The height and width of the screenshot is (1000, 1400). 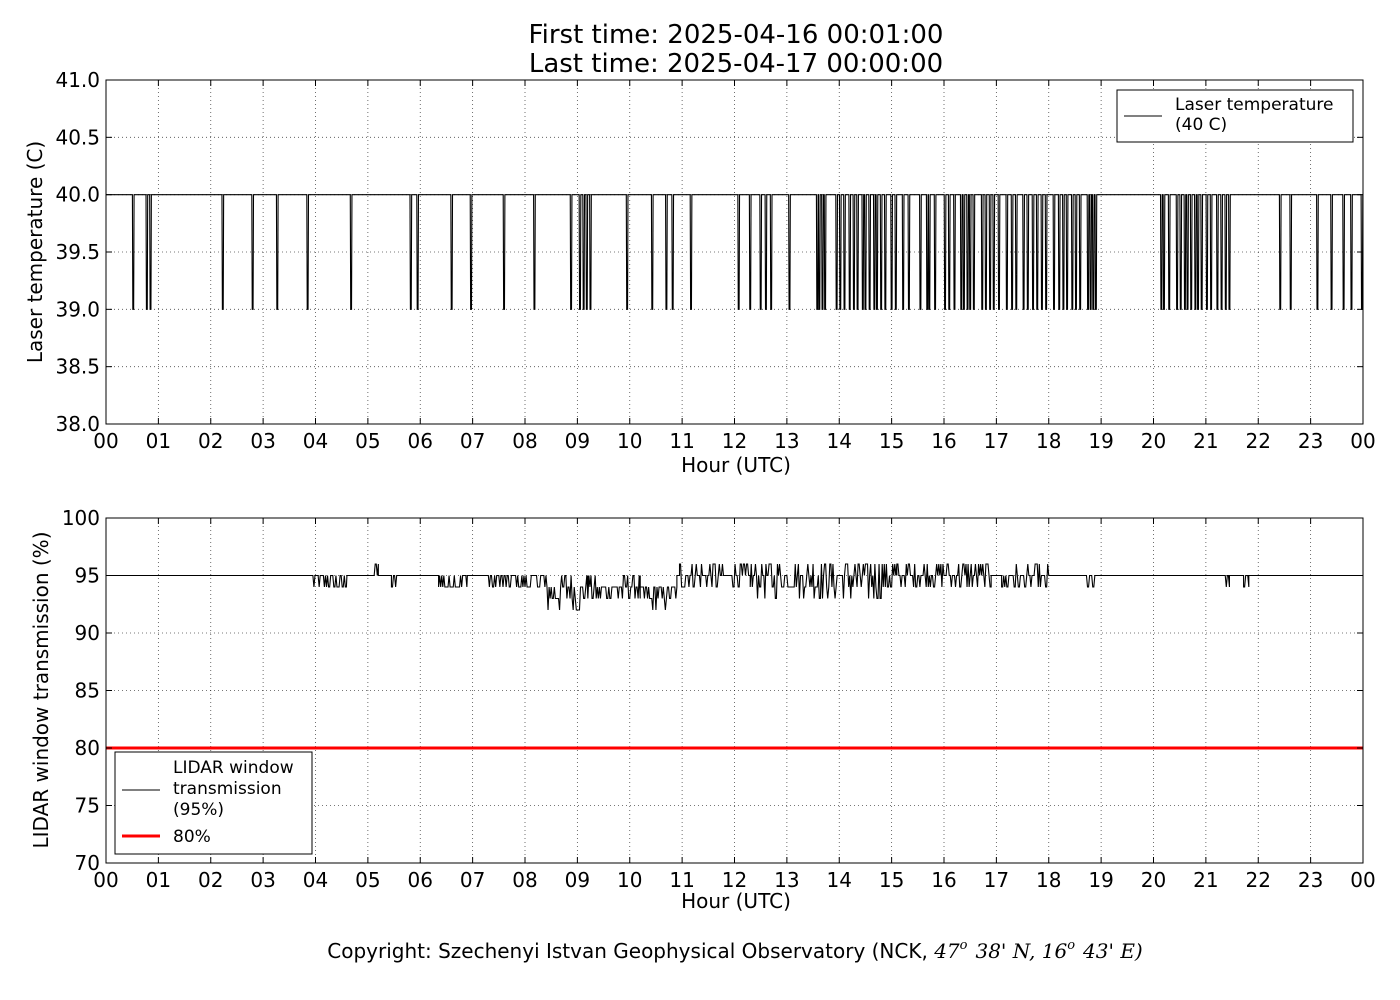 What do you see at coordinates (1254, 105) in the screenshot?
I see `laser-temperature-legend-label-line1: Laser temperature` at bounding box center [1254, 105].